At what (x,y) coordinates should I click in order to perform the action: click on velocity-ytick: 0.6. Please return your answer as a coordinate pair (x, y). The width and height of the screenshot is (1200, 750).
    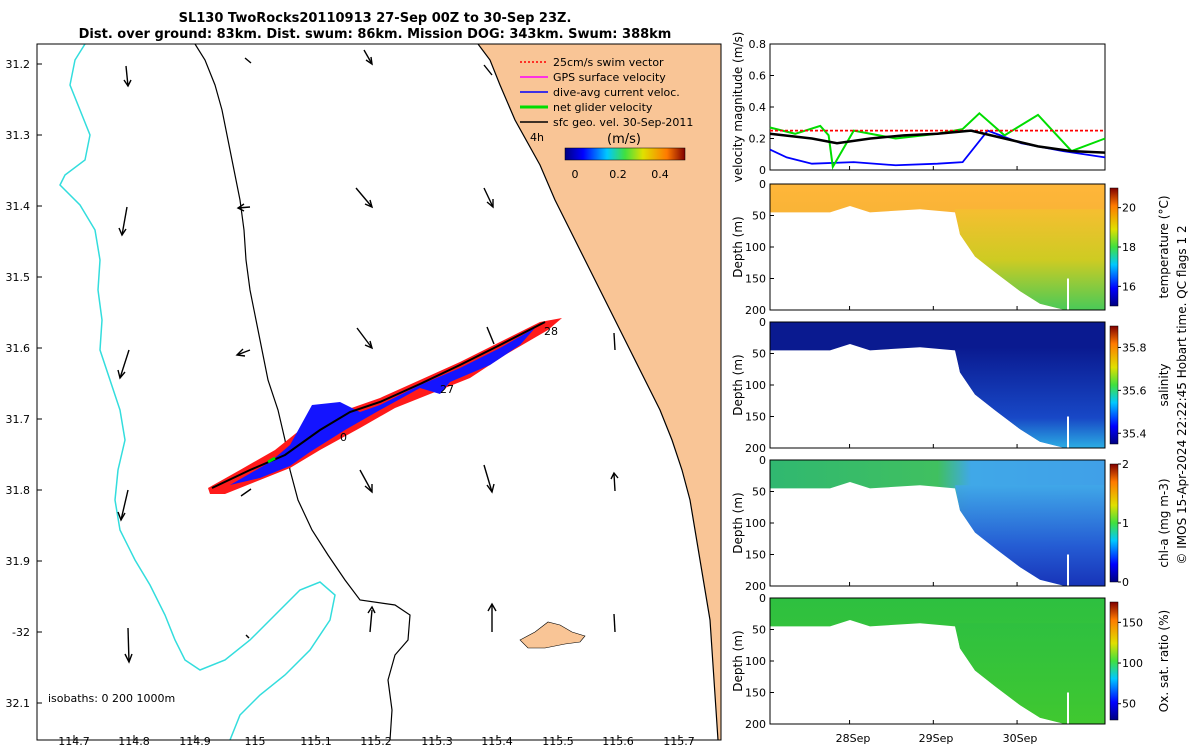
    Looking at the image, I should click on (758, 76).